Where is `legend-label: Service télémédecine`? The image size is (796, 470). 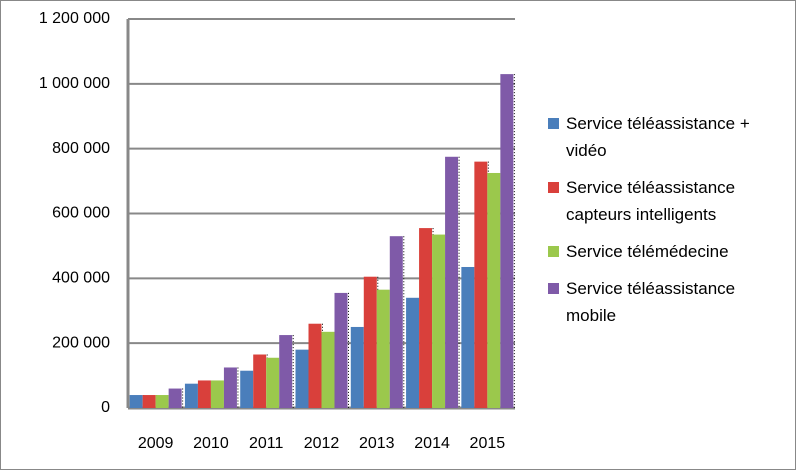 legend-label: Service télémédecine is located at coordinates (647, 251).